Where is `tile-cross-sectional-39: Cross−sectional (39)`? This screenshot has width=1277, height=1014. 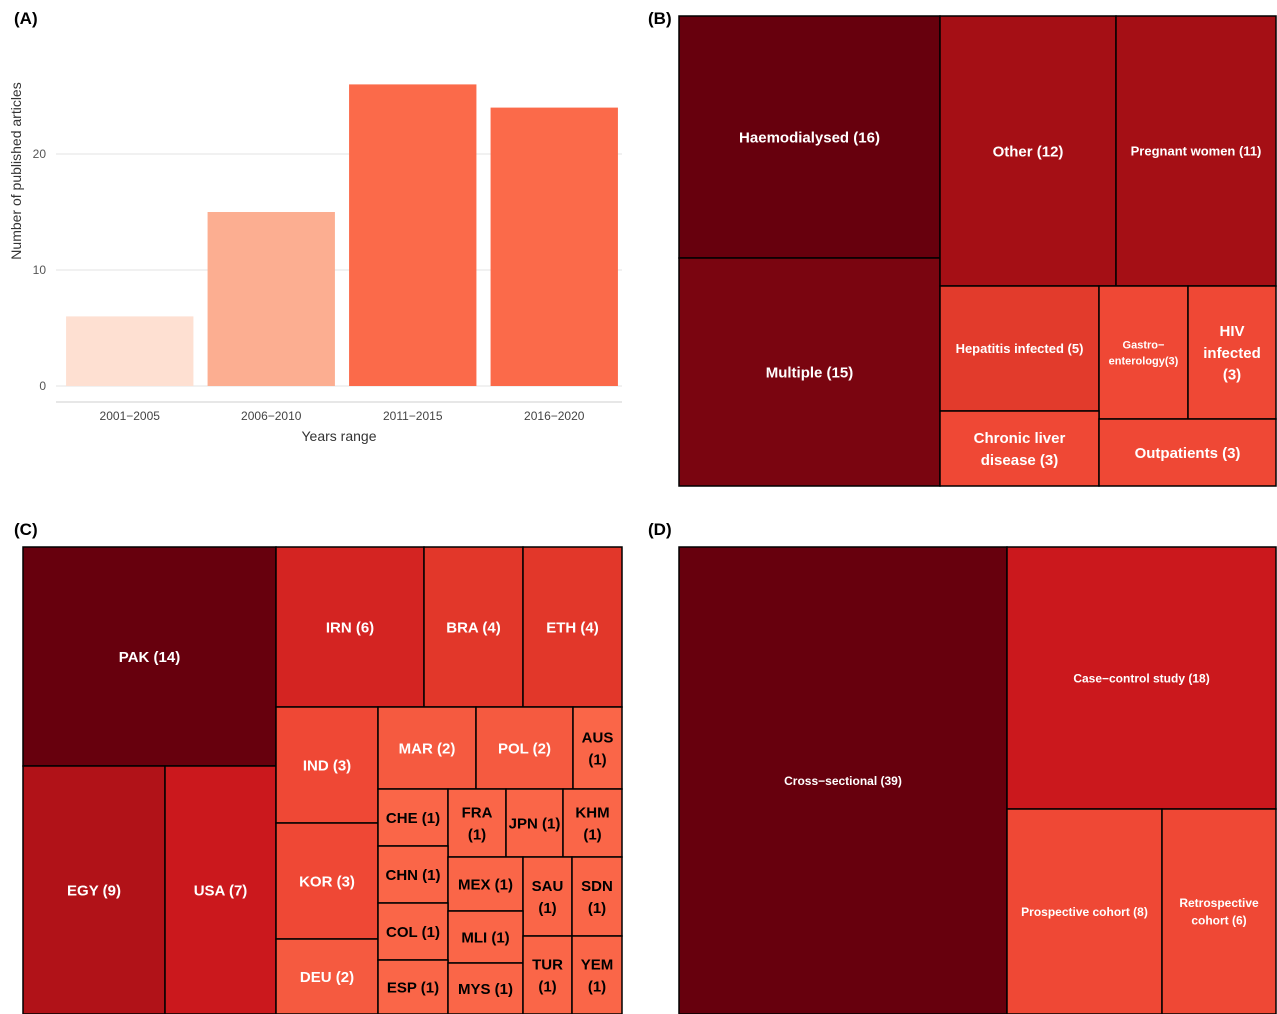
tile-cross-sectional-39: Cross−sectional (39) is located at coordinates (843, 780).